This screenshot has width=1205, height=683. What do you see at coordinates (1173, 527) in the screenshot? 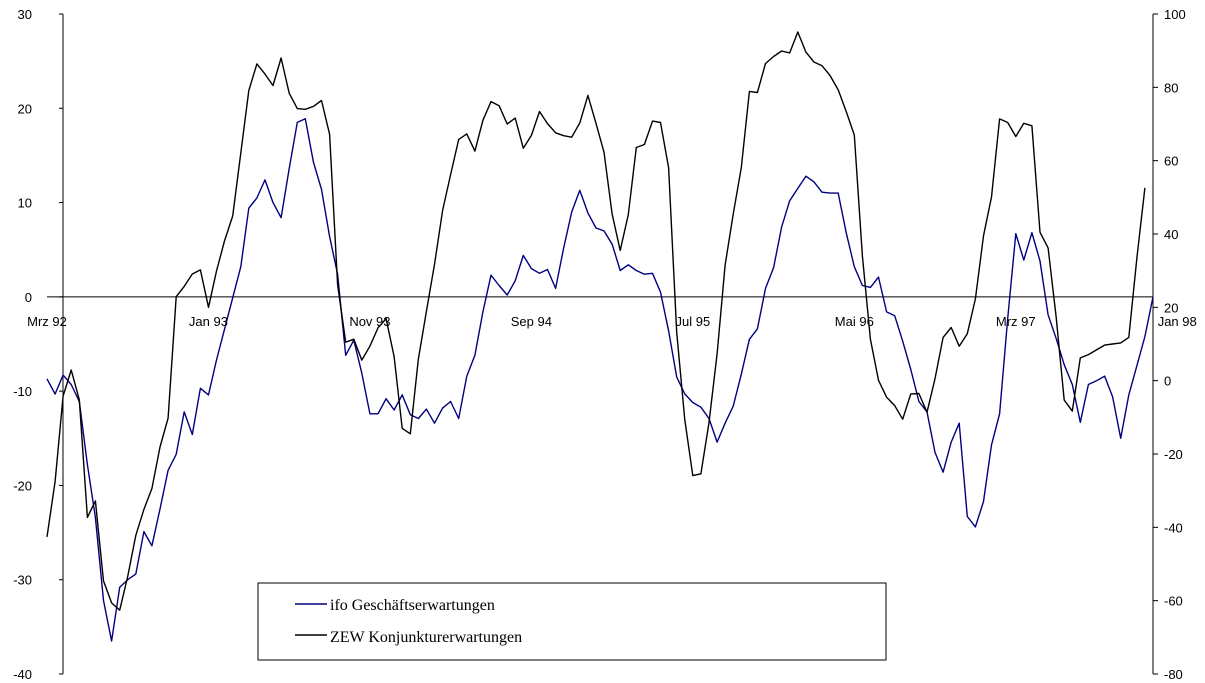
I see `right-tick-label: -40` at bounding box center [1173, 527].